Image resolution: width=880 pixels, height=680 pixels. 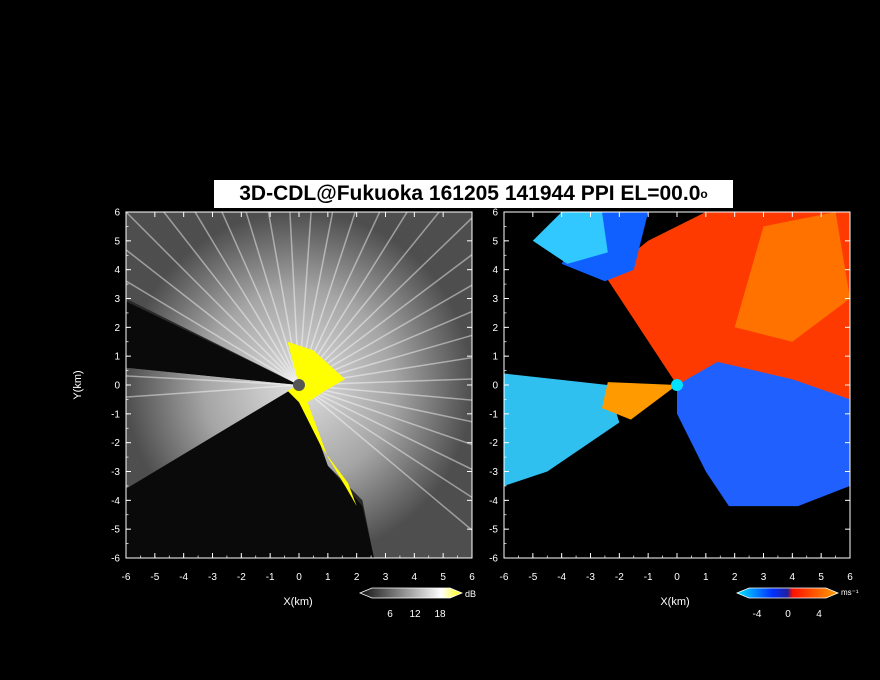 What do you see at coordinates (212, 343) in the screenshot?
I see `reflectivity-blocked-sector-upper` at bounding box center [212, 343].